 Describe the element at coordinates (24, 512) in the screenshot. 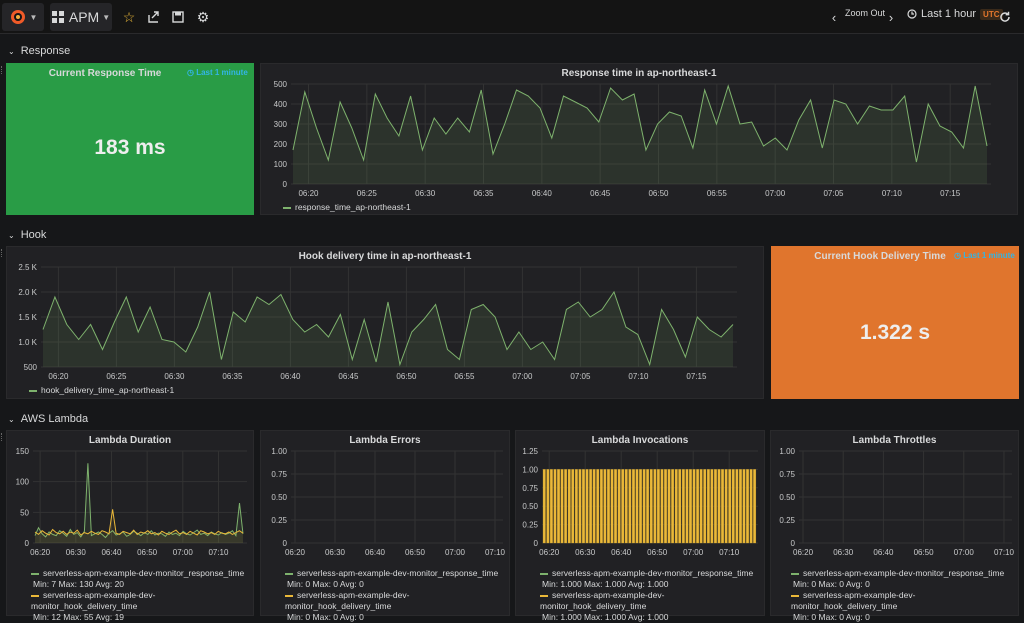

I see `y-tick-label: 50` at that location.